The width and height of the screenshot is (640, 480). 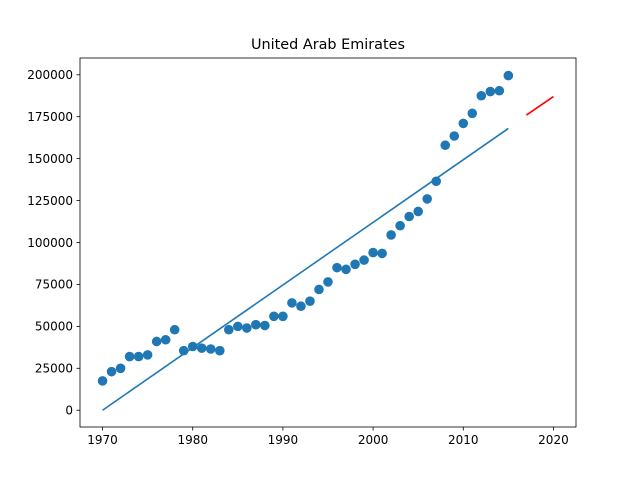 I want to click on y-tick-label: 0, so click(x=69, y=411).